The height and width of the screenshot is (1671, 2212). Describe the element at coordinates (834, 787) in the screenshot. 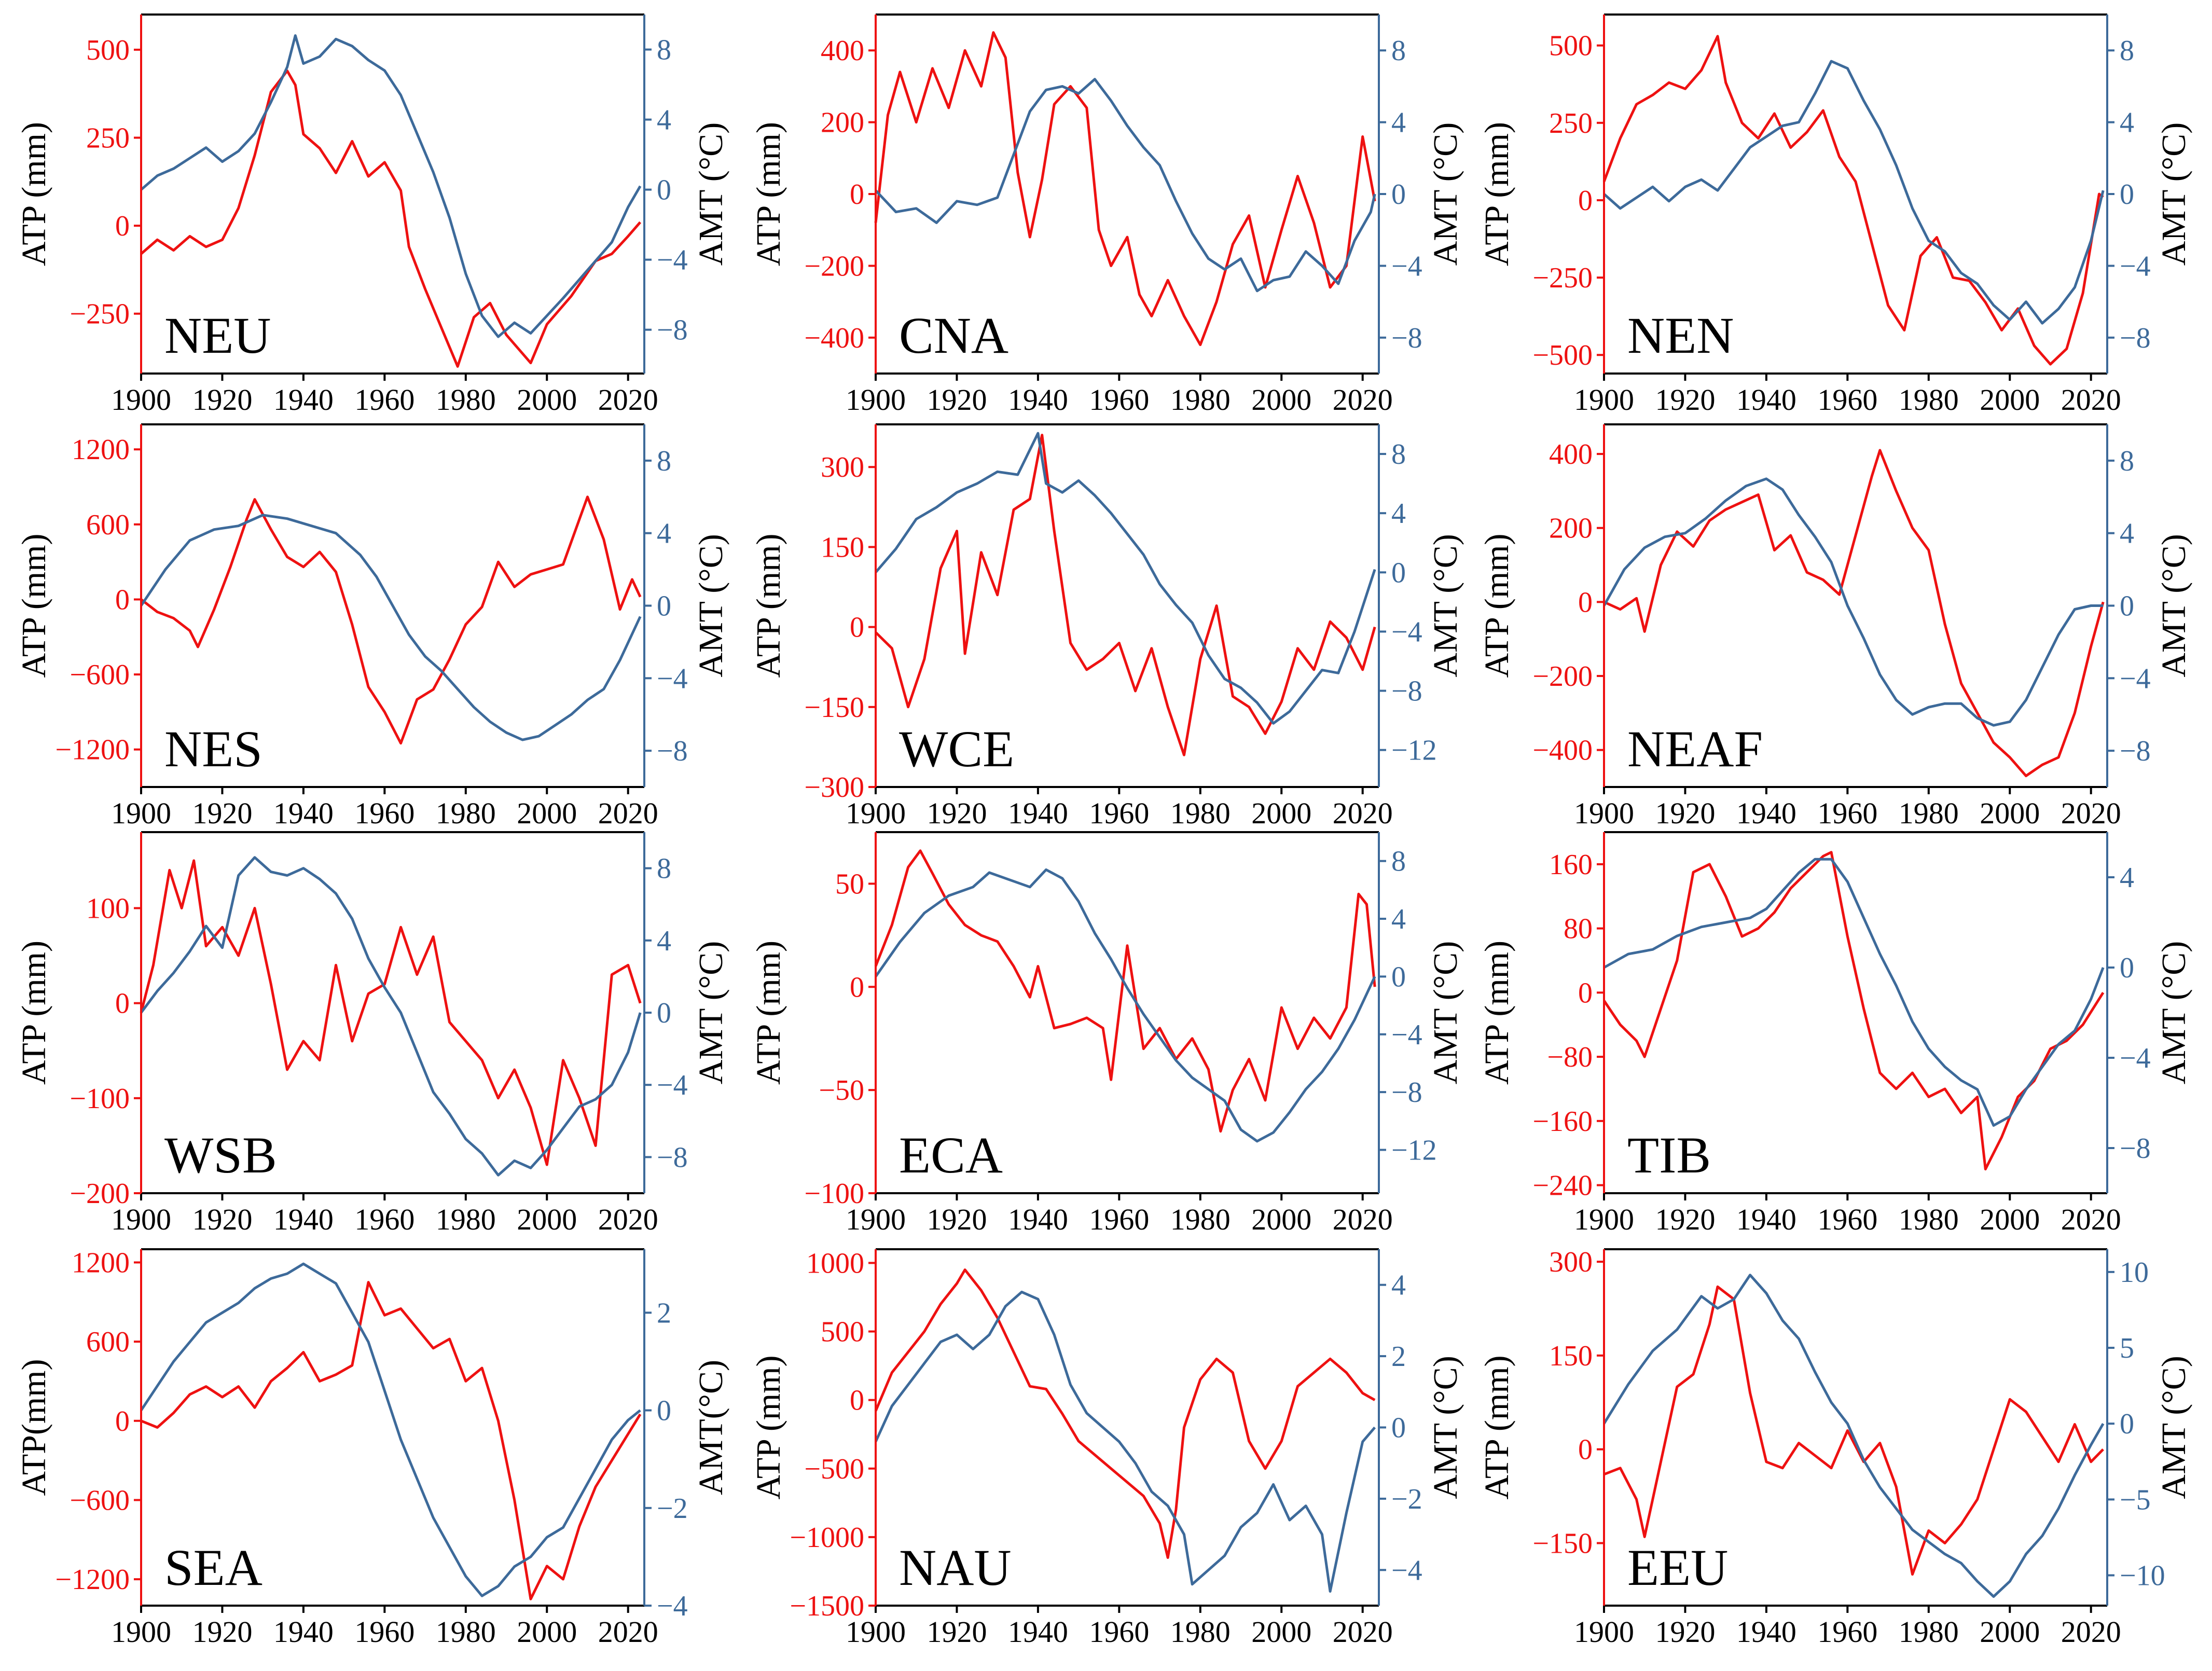

I see `left-tick-label: −300` at that location.